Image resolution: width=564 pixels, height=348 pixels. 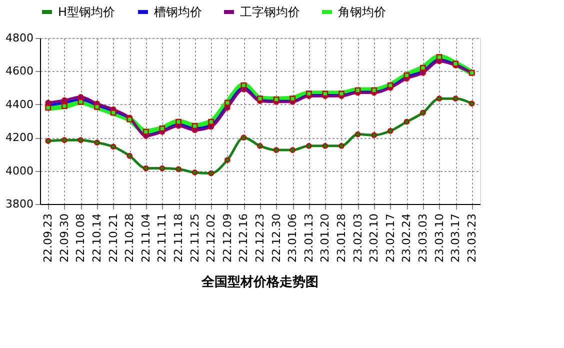 What do you see at coordinates (455, 238) in the screenshot?
I see `x-tick-label: 23.03.17` at bounding box center [455, 238].